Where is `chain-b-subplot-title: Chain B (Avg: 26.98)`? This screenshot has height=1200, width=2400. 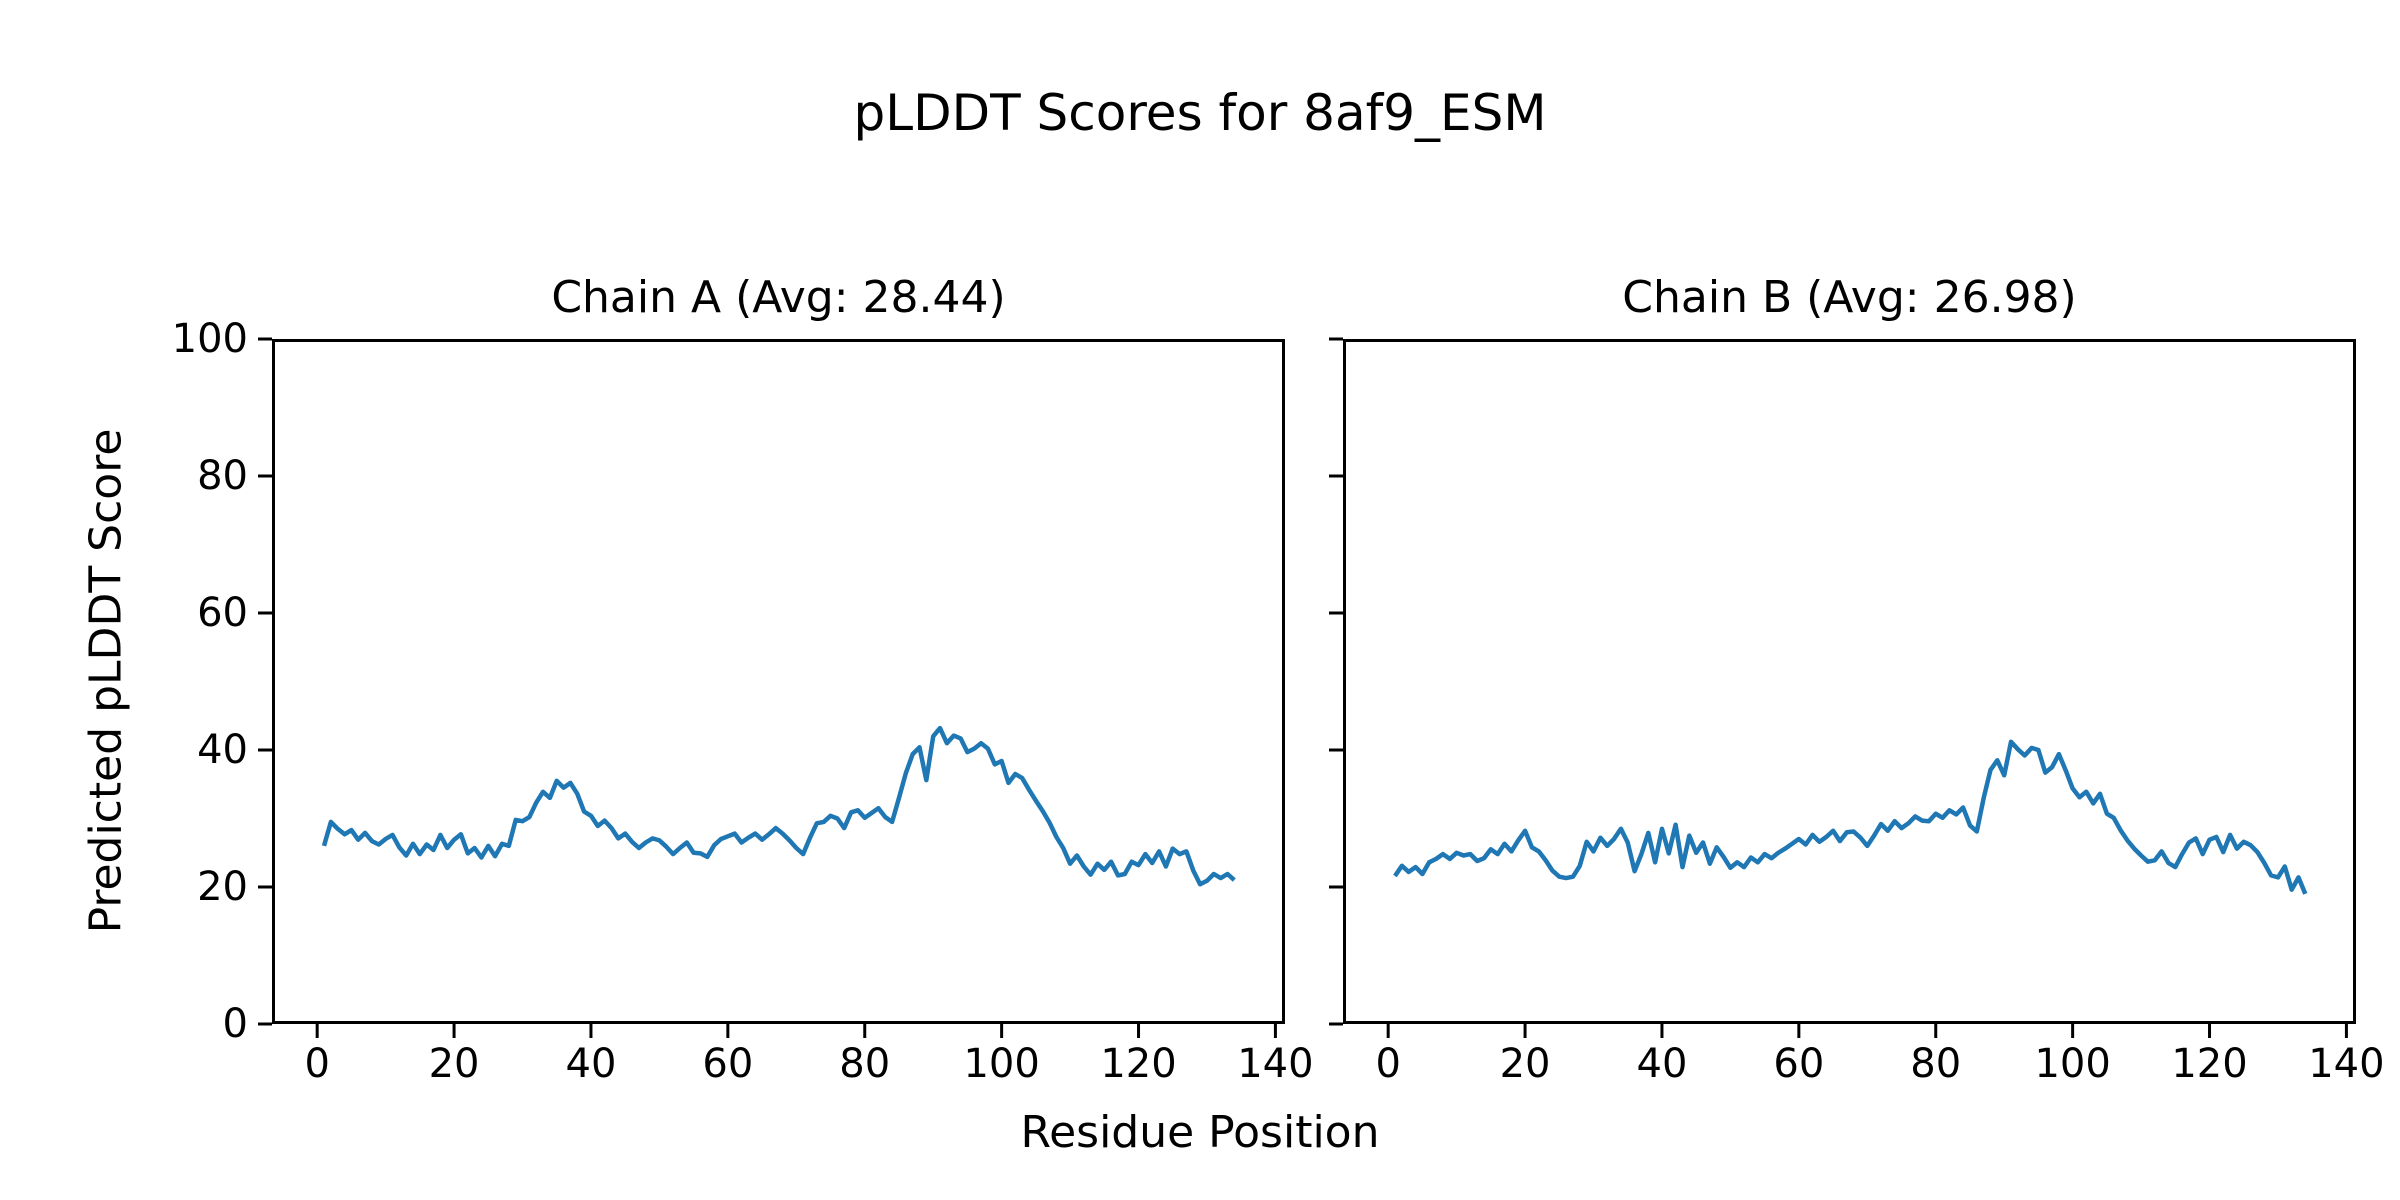
chain-b-subplot-title: Chain B (Avg: 26.98) is located at coordinates (1849, 297).